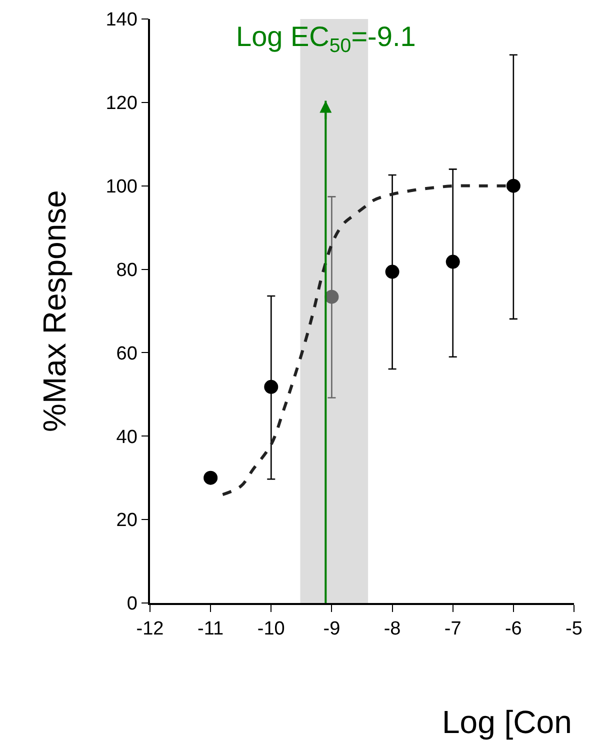  I want to click on x-tick-label: -12, so click(150, 629).